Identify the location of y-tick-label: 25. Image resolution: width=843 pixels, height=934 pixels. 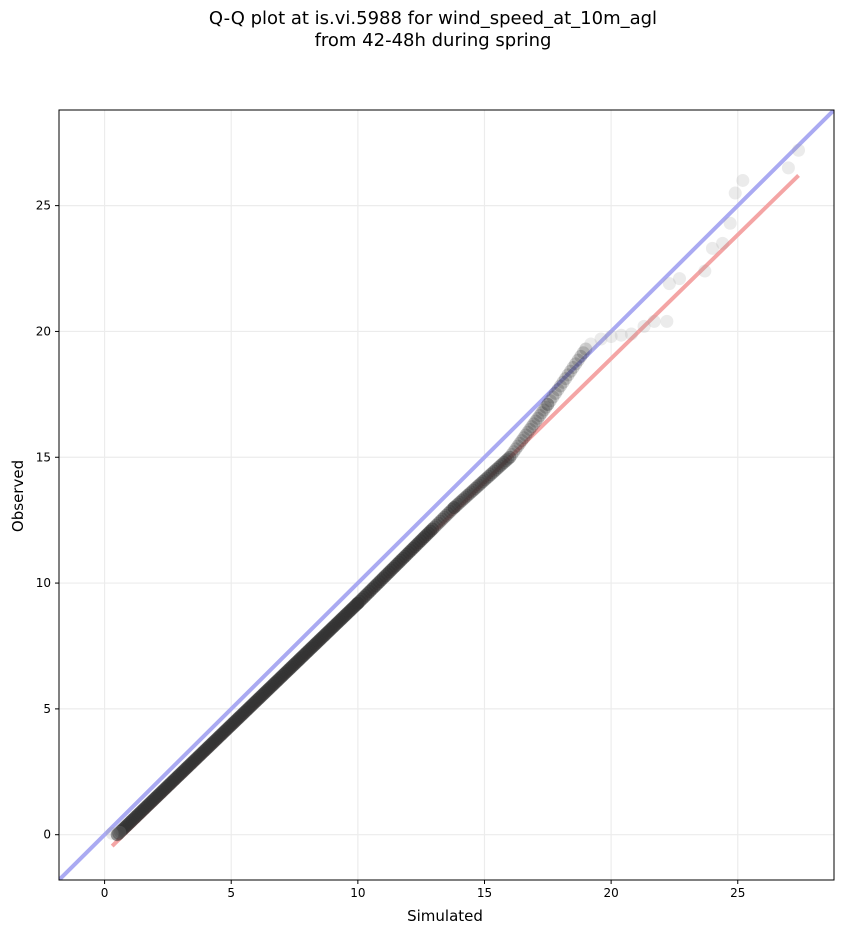
(43, 206).